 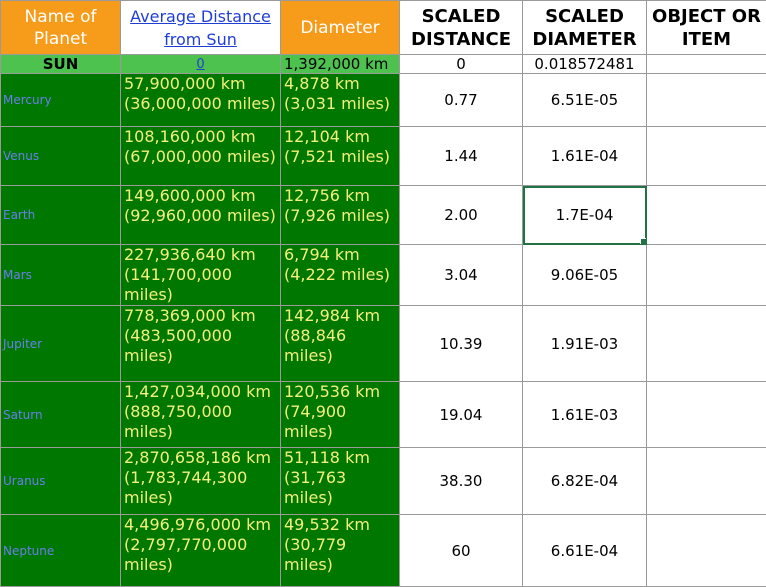 I want to click on planet-link-mars: Mars, so click(x=17, y=275).